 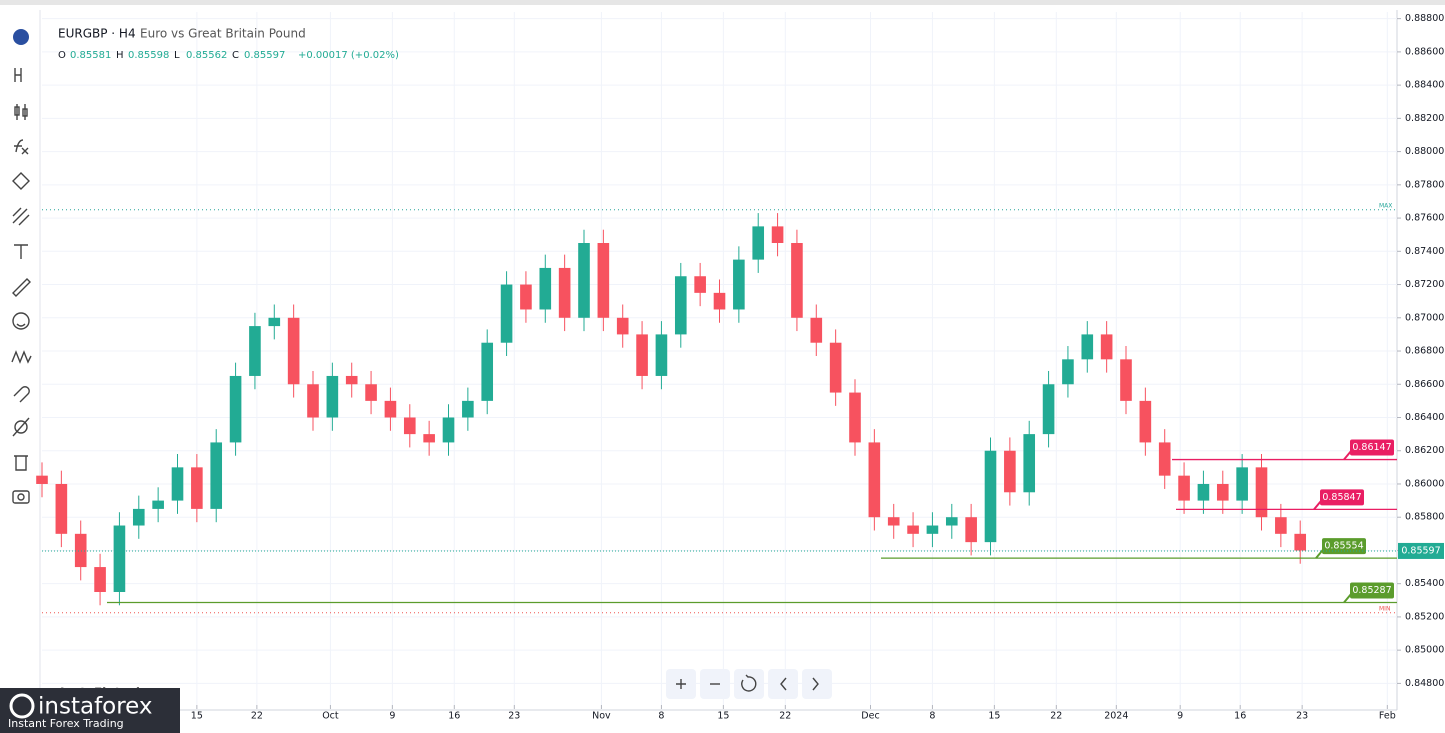 I want to click on max-line-label: MAX, so click(x=1385, y=205).